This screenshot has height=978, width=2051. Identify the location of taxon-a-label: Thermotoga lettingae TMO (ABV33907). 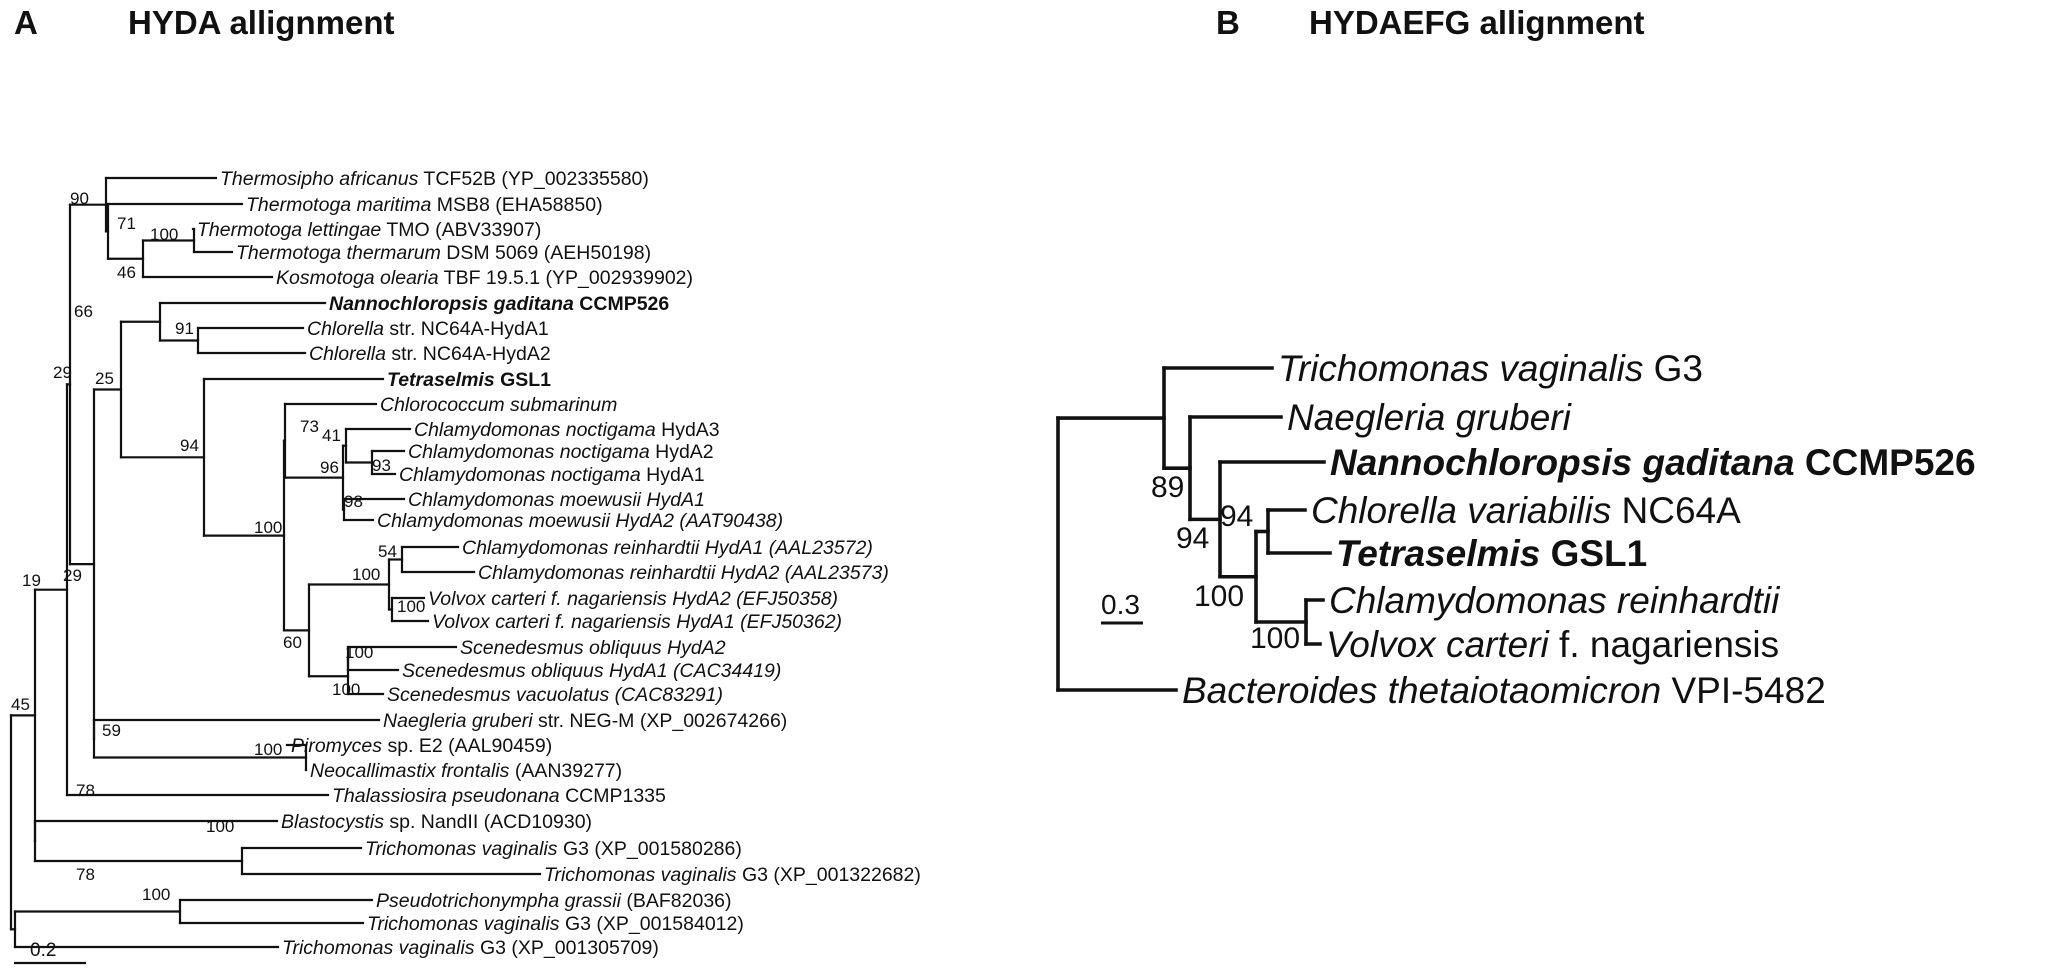
(369, 230).